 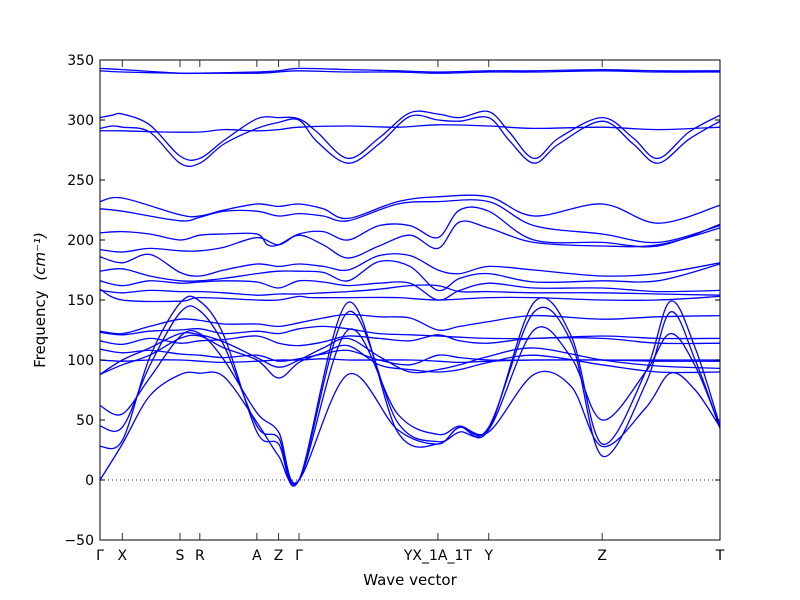 What do you see at coordinates (40, 329) in the screenshot?
I see `y-axis-title-text: Frequency` at bounding box center [40, 329].